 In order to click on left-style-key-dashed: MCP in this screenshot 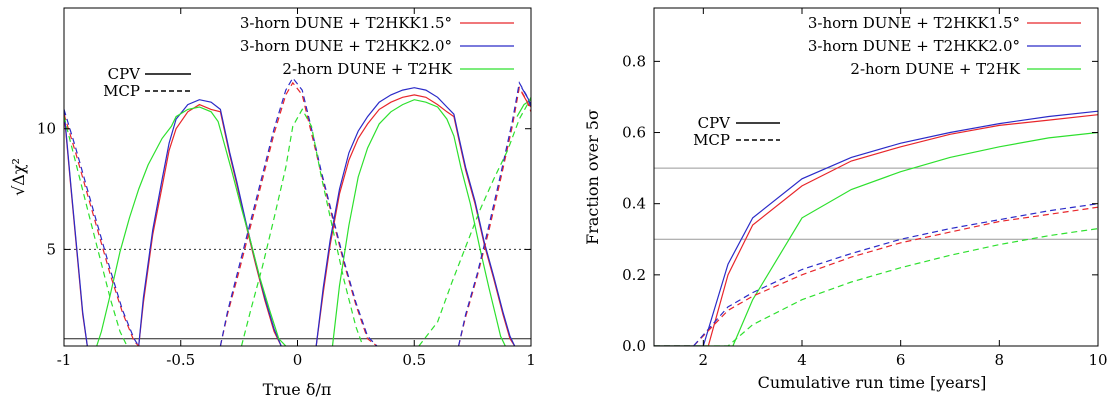, I will do `click(121, 91)`.